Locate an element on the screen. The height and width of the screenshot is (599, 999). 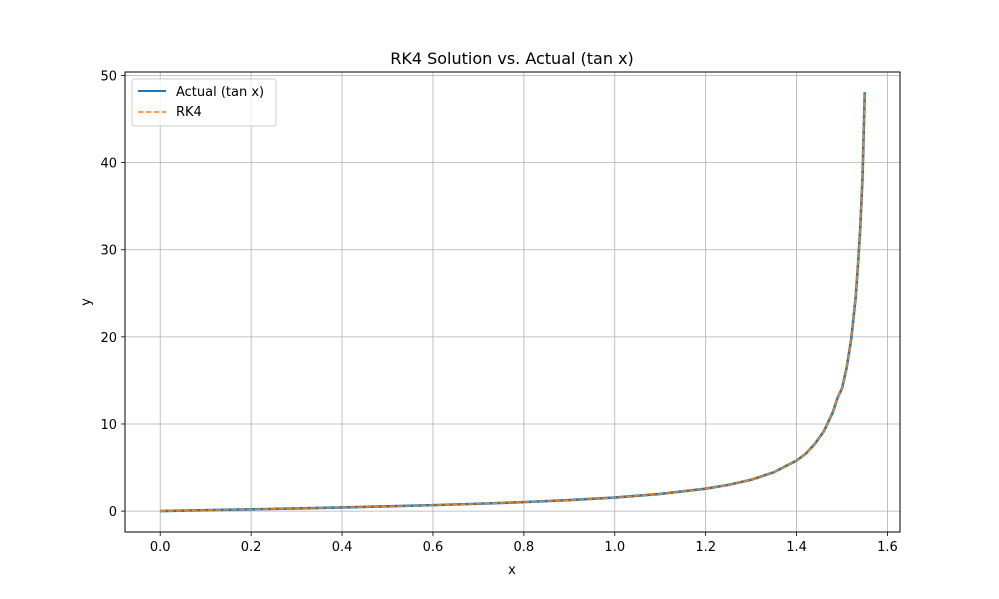
y-tick-label: 20 is located at coordinates (108, 338).